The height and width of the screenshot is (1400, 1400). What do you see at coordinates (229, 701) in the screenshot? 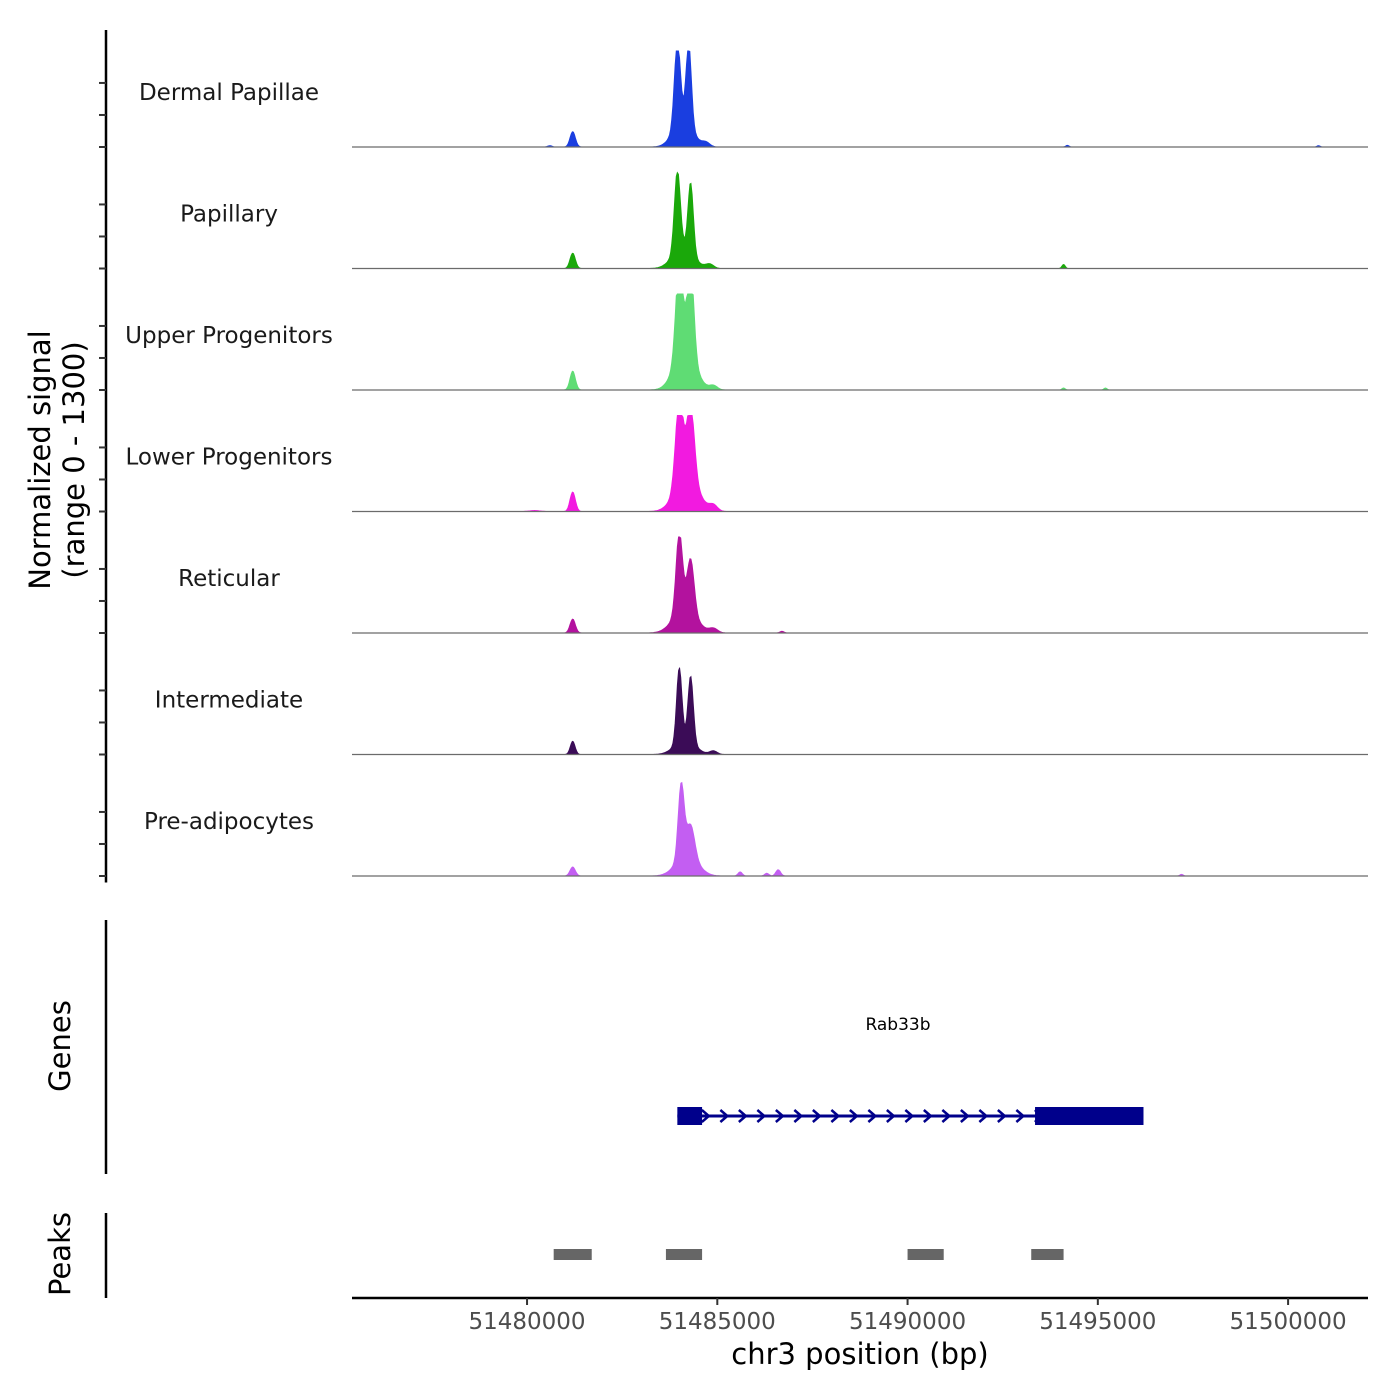
I see `track-label: Intermediate` at bounding box center [229, 701].